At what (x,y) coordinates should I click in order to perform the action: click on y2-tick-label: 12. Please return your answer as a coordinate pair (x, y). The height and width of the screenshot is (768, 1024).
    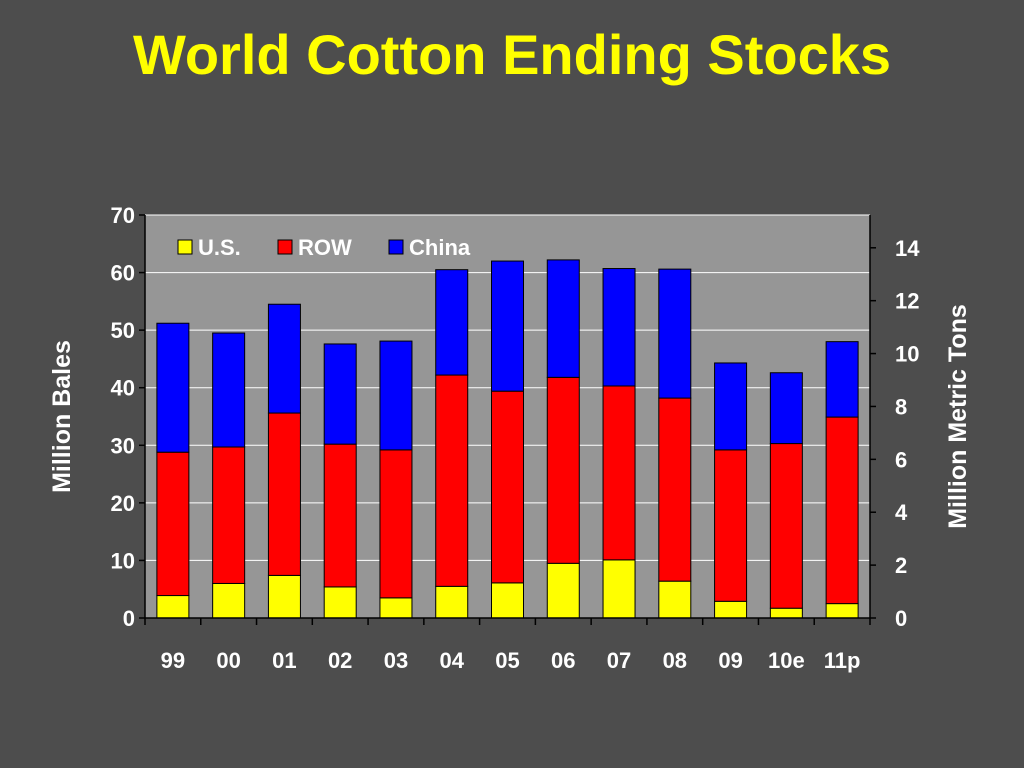
    Looking at the image, I should click on (907, 301).